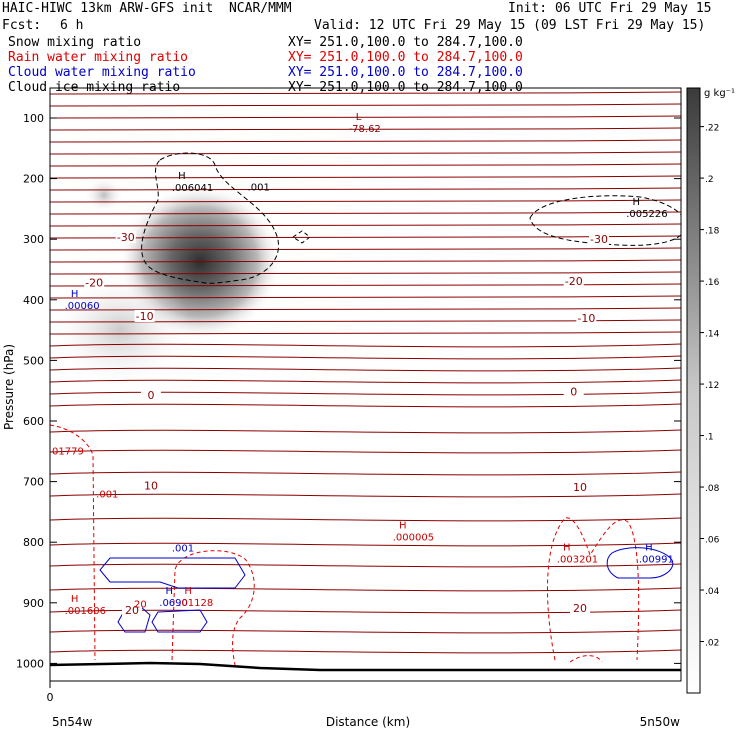  What do you see at coordinates (712, 283) in the screenshot?
I see `colorbar-tick-label: .16` at bounding box center [712, 283].